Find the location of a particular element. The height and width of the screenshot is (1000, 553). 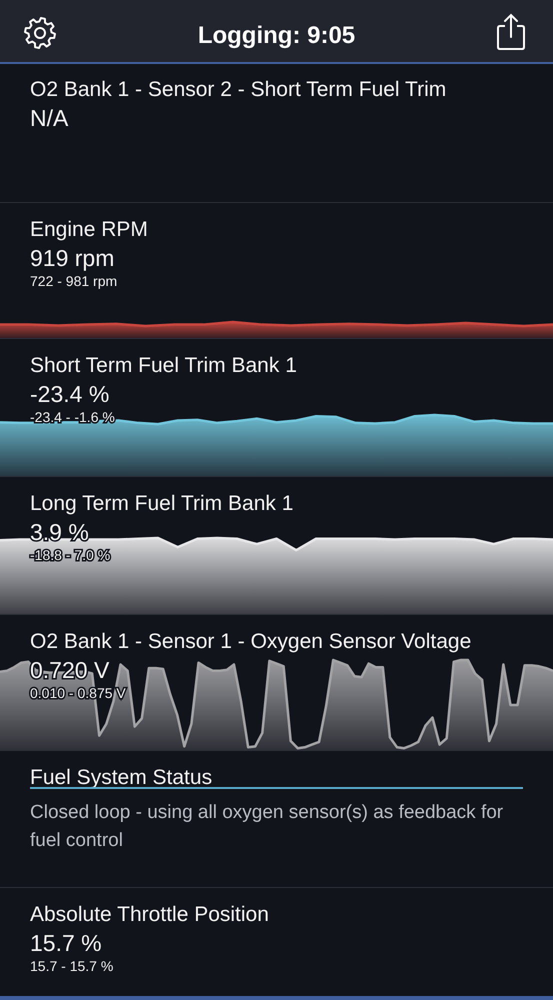

chart-title: O2 Bank 1 - Sensor 1 - Oxygen Sensor Voltage is located at coordinates (251, 641).